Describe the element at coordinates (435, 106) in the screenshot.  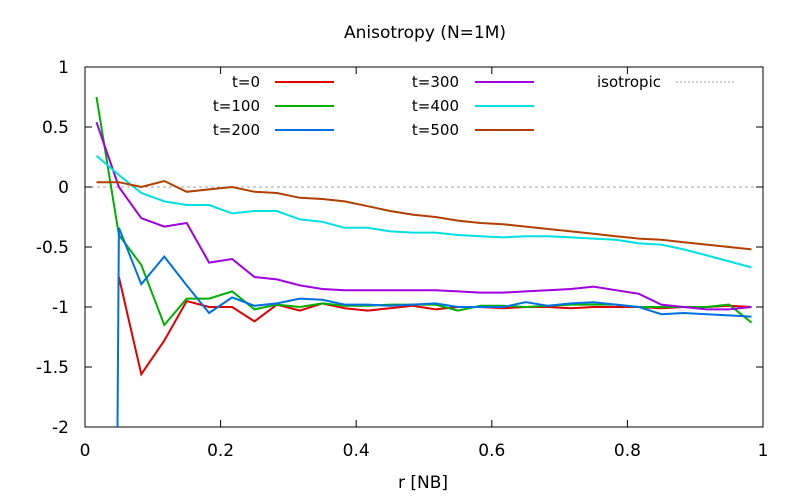
I see `legend-label: t=400` at that location.